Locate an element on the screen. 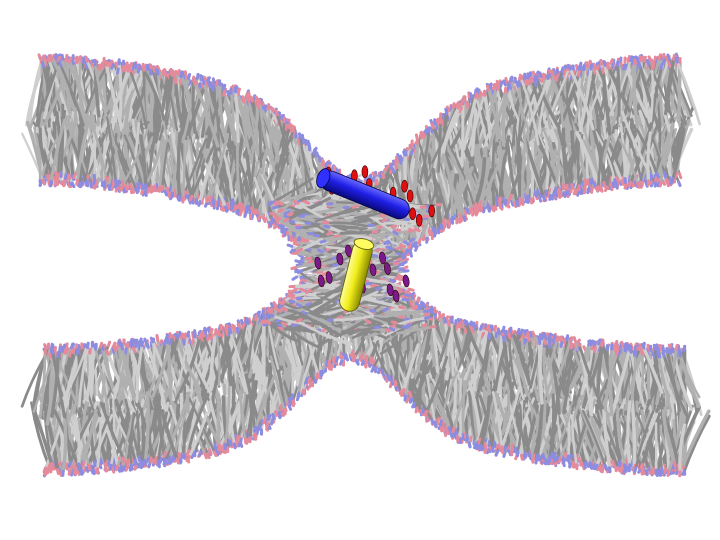 The image size is (720, 540). lower-helix-peptide is located at coordinates (362, 275).